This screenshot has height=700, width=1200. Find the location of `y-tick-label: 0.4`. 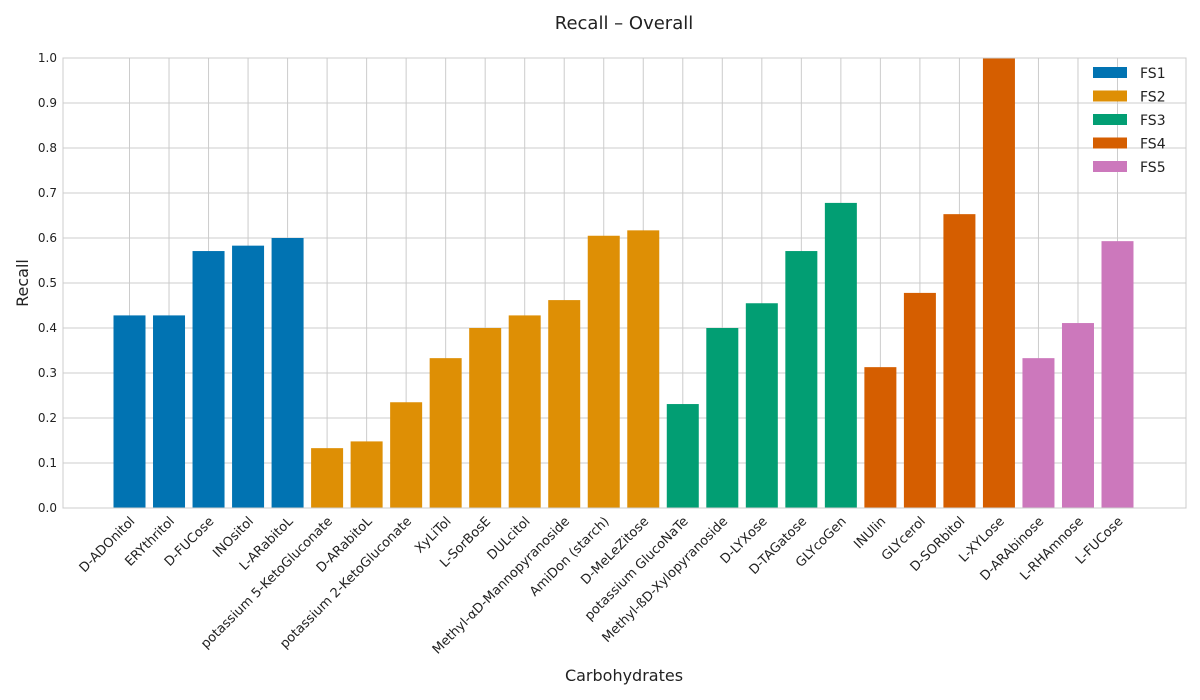

y-tick-label: 0.4 is located at coordinates (47, 328).